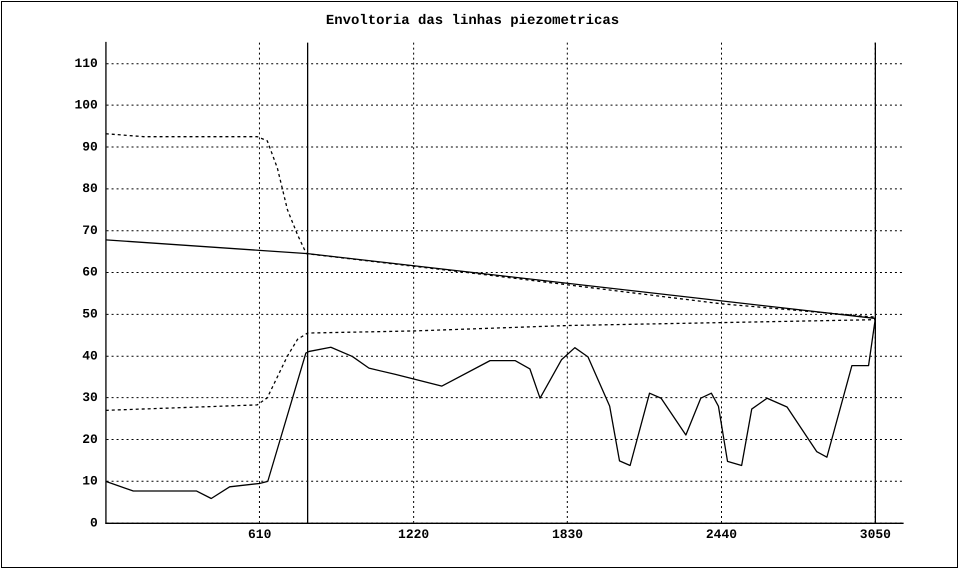 The image size is (959, 569). Describe the element at coordinates (414, 534) in the screenshot. I see `x-tick-label: 1220` at that location.